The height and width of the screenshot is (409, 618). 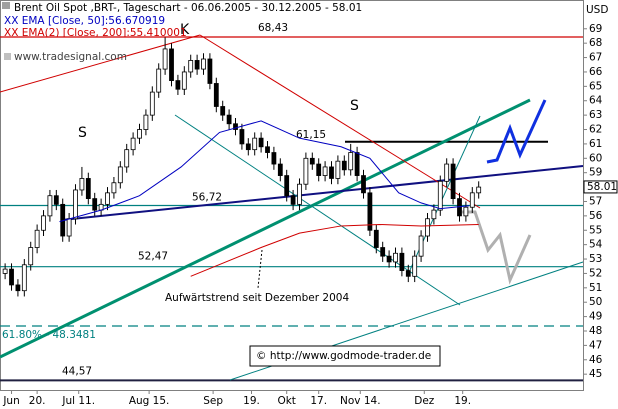 I want to click on y-tick-label: 57, so click(x=595, y=201).